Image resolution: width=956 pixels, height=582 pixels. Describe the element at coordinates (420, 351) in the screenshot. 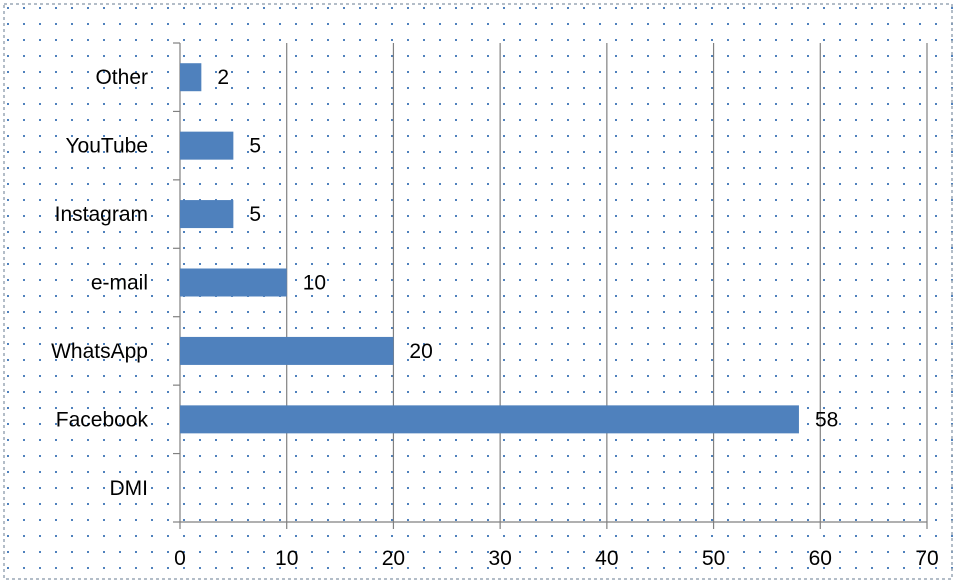

I see `data-label: 20` at that location.